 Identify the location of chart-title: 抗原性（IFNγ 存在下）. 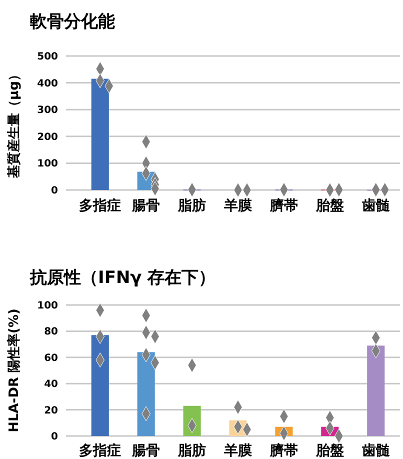
(122, 278).